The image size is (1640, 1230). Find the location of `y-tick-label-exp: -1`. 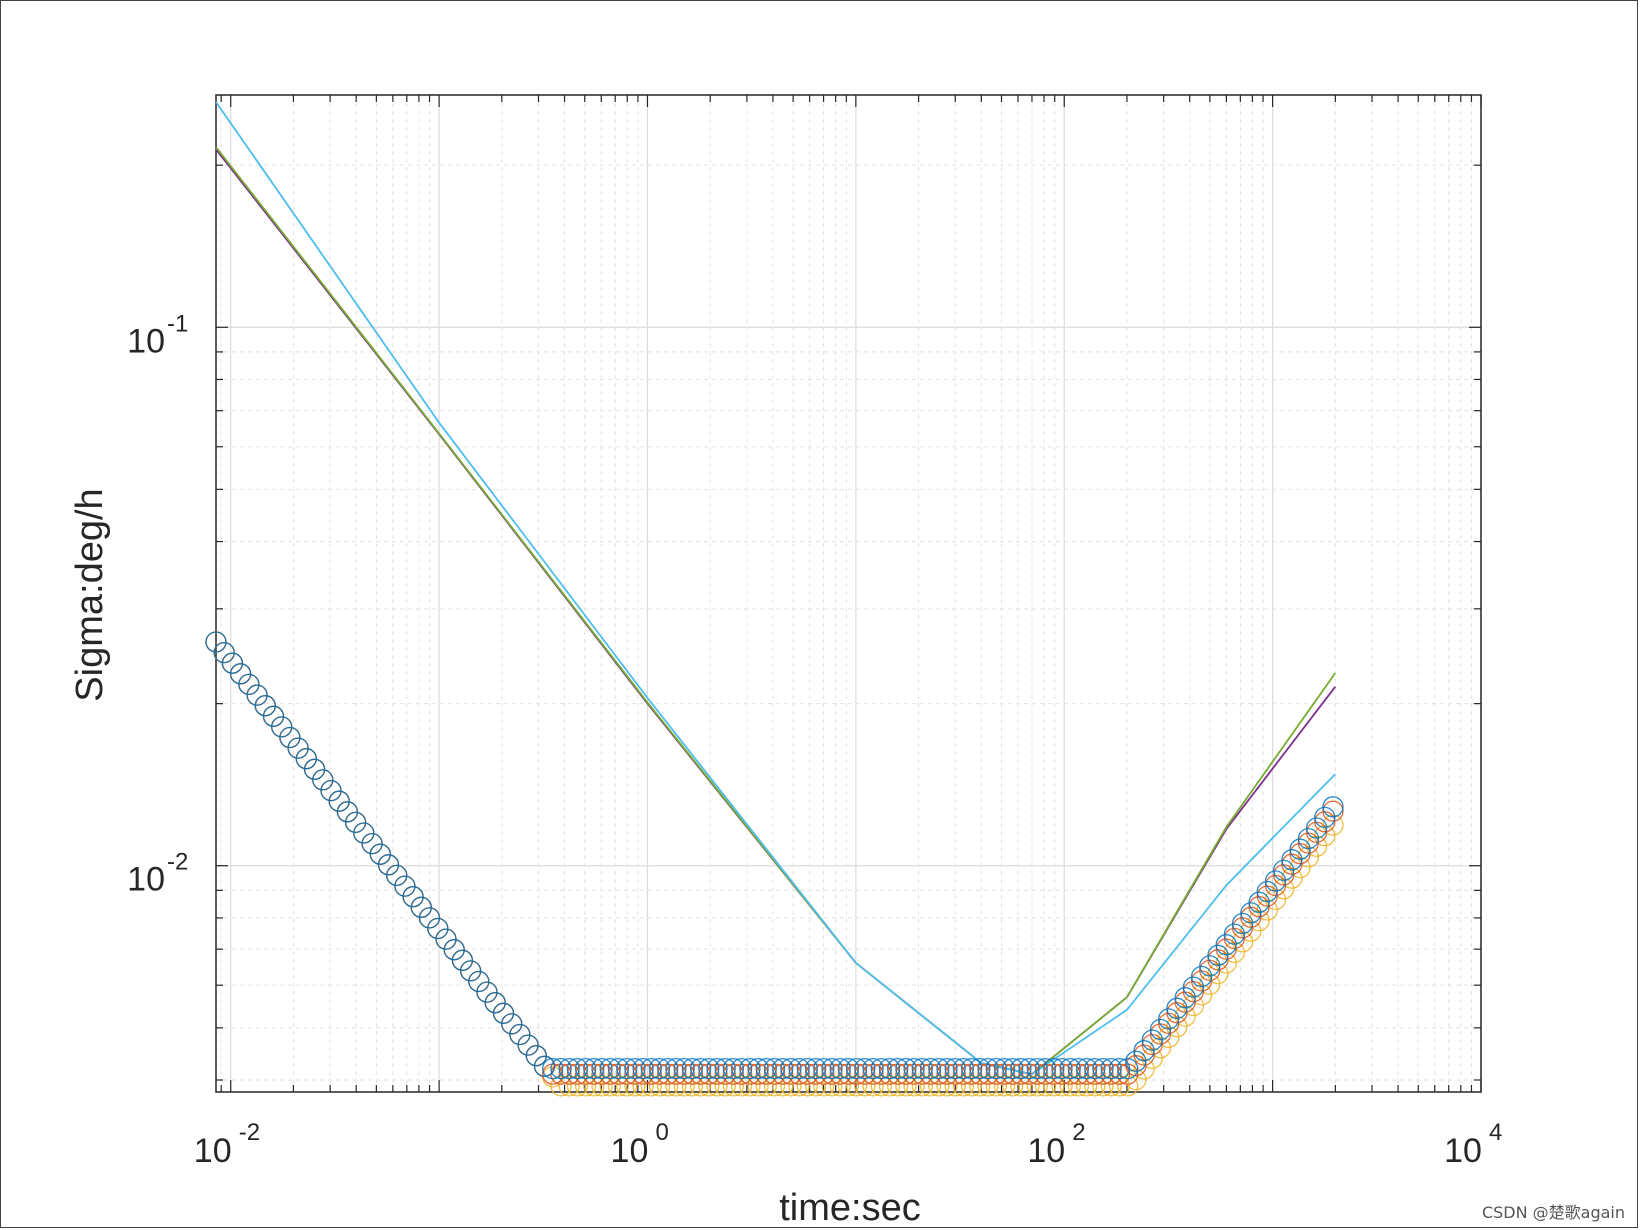

y-tick-label-exp: -1 is located at coordinates (177, 323).